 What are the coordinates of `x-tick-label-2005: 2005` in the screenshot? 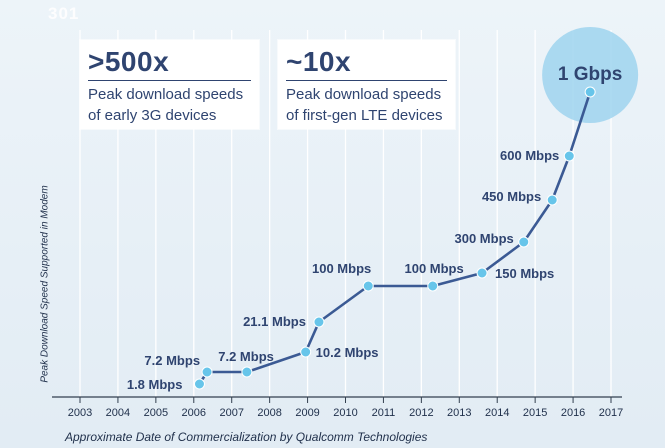 It's located at (156, 413).